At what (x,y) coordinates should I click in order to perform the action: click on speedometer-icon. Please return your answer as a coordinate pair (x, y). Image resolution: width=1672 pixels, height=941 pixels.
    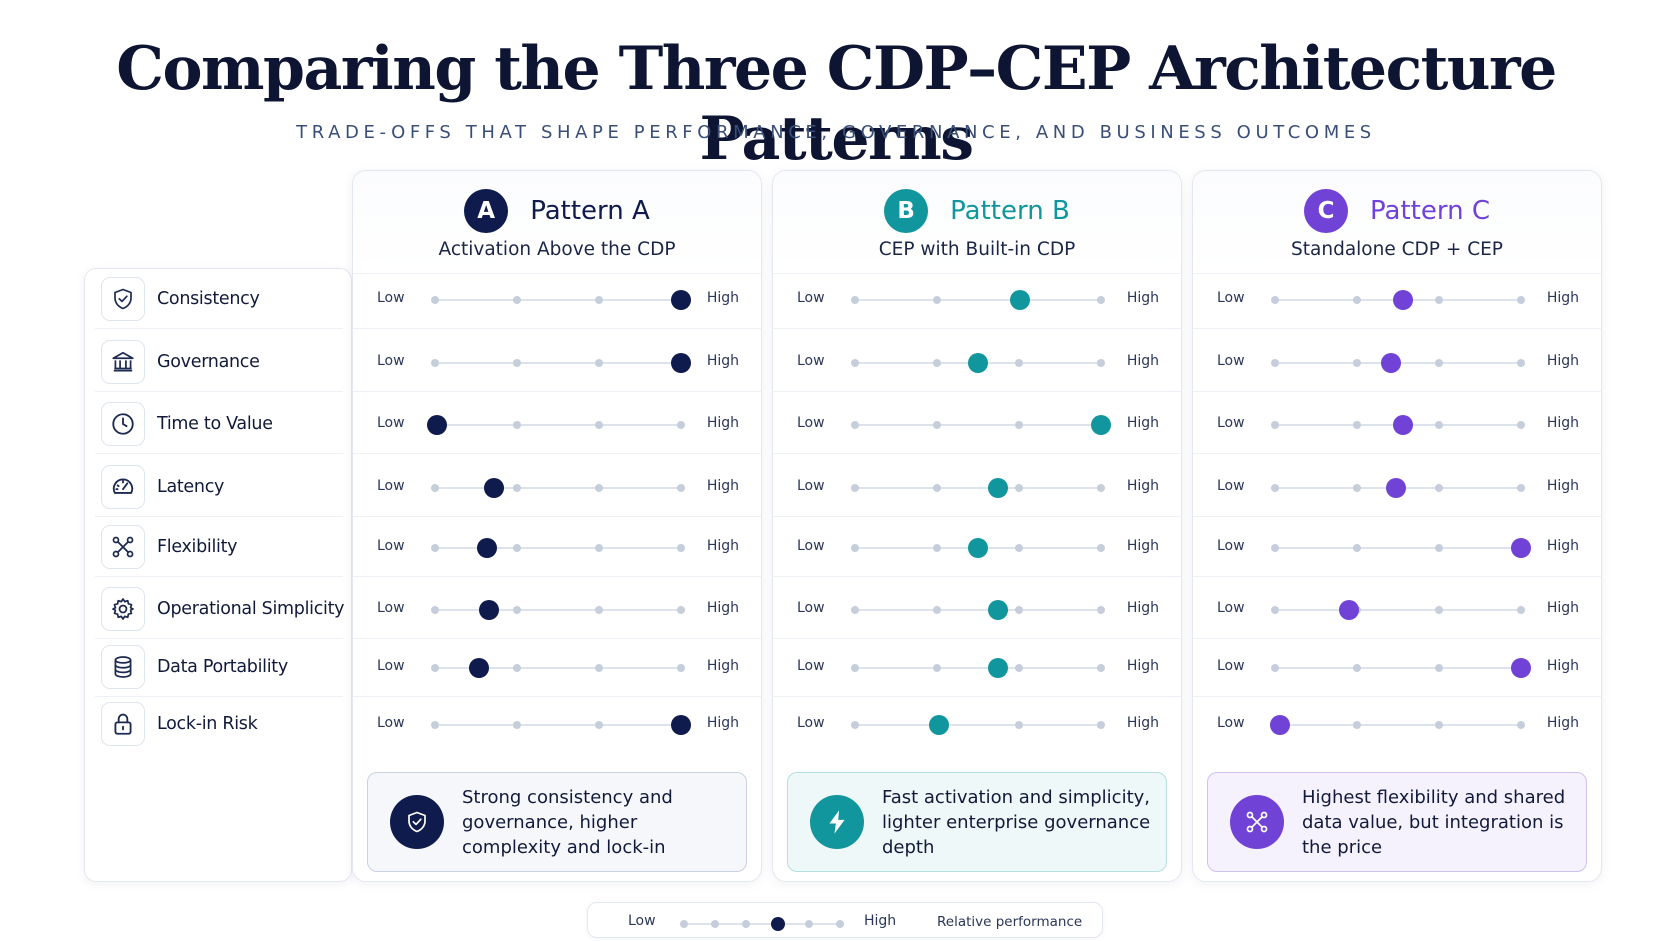
    Looking at the image, I should click on (123, 486).